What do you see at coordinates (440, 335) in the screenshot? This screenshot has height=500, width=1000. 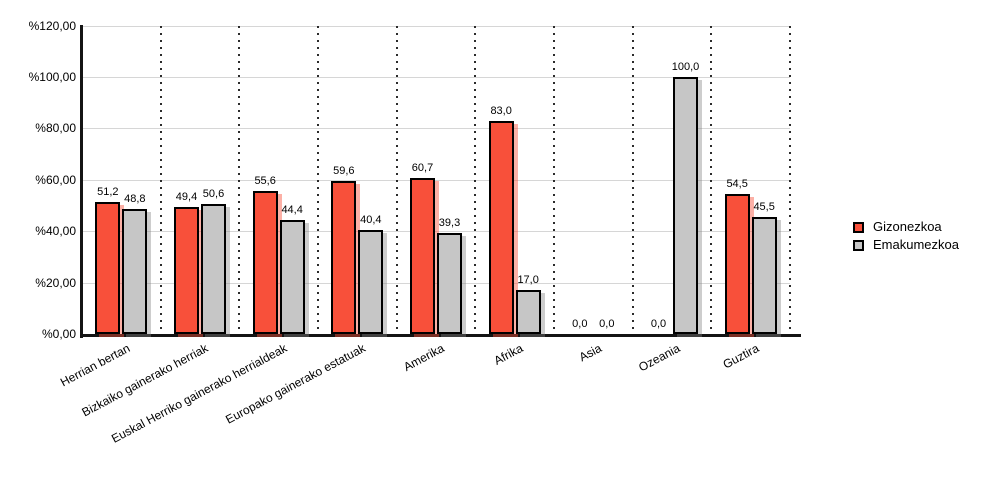 I see `x-axis-line` at bounding box center [440, 335].